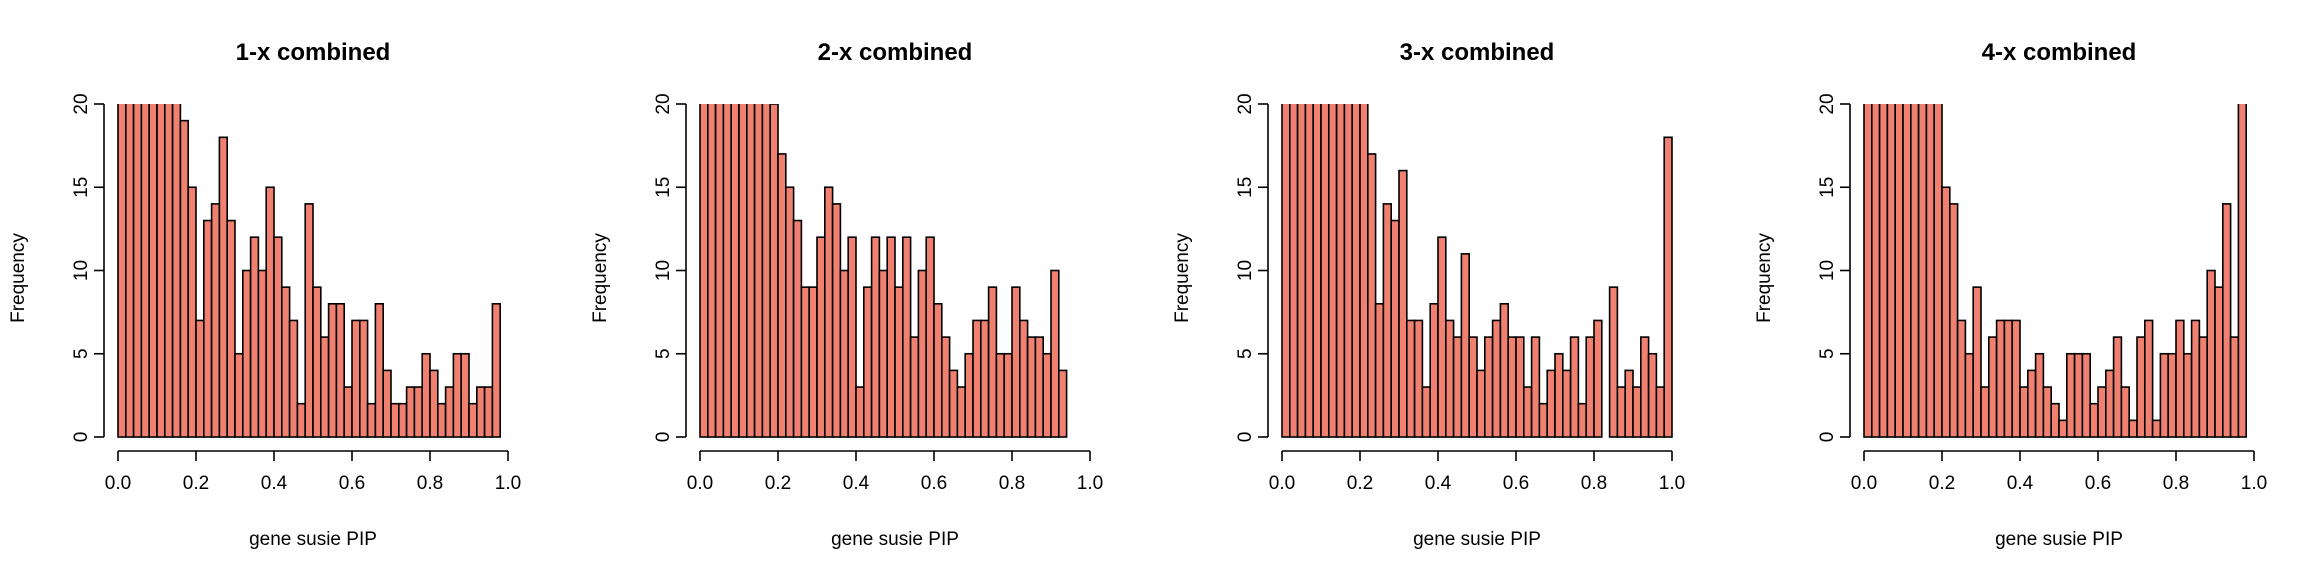  What do you see at coordinates (81, 353) in the screenshot?
I see `y-tick-label: 5` at bounding box center [81, 353].